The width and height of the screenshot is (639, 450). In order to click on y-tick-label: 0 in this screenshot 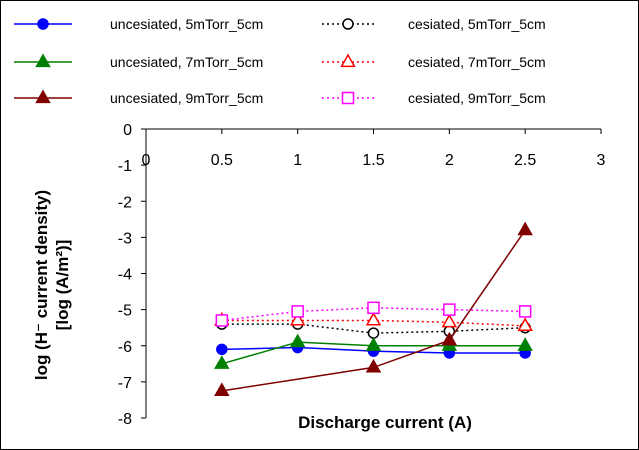, I will do `click(127, 130)`.